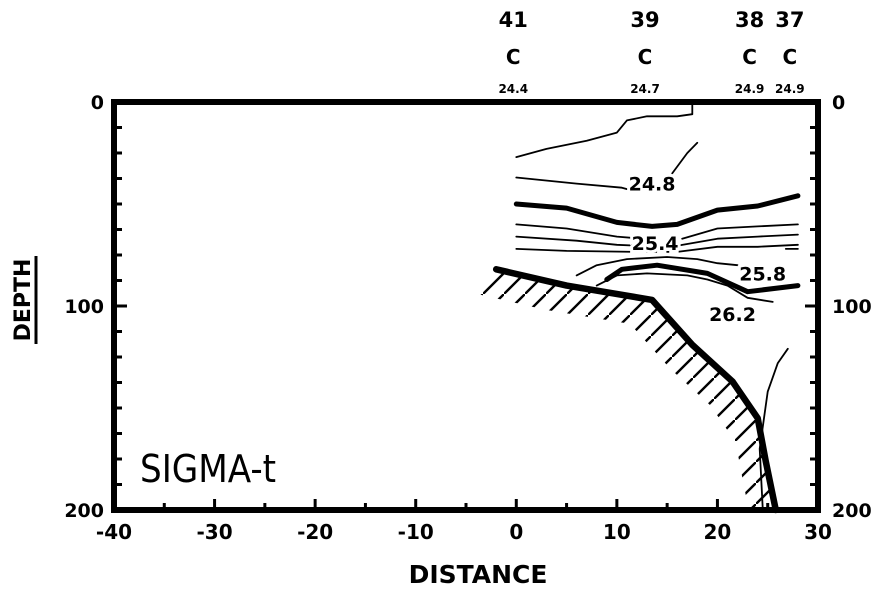 This screenshot has height=589, width=877. Describe the element at coordinates (636, 390) in the screenshot. I see `bottom-profile-line` at that location.